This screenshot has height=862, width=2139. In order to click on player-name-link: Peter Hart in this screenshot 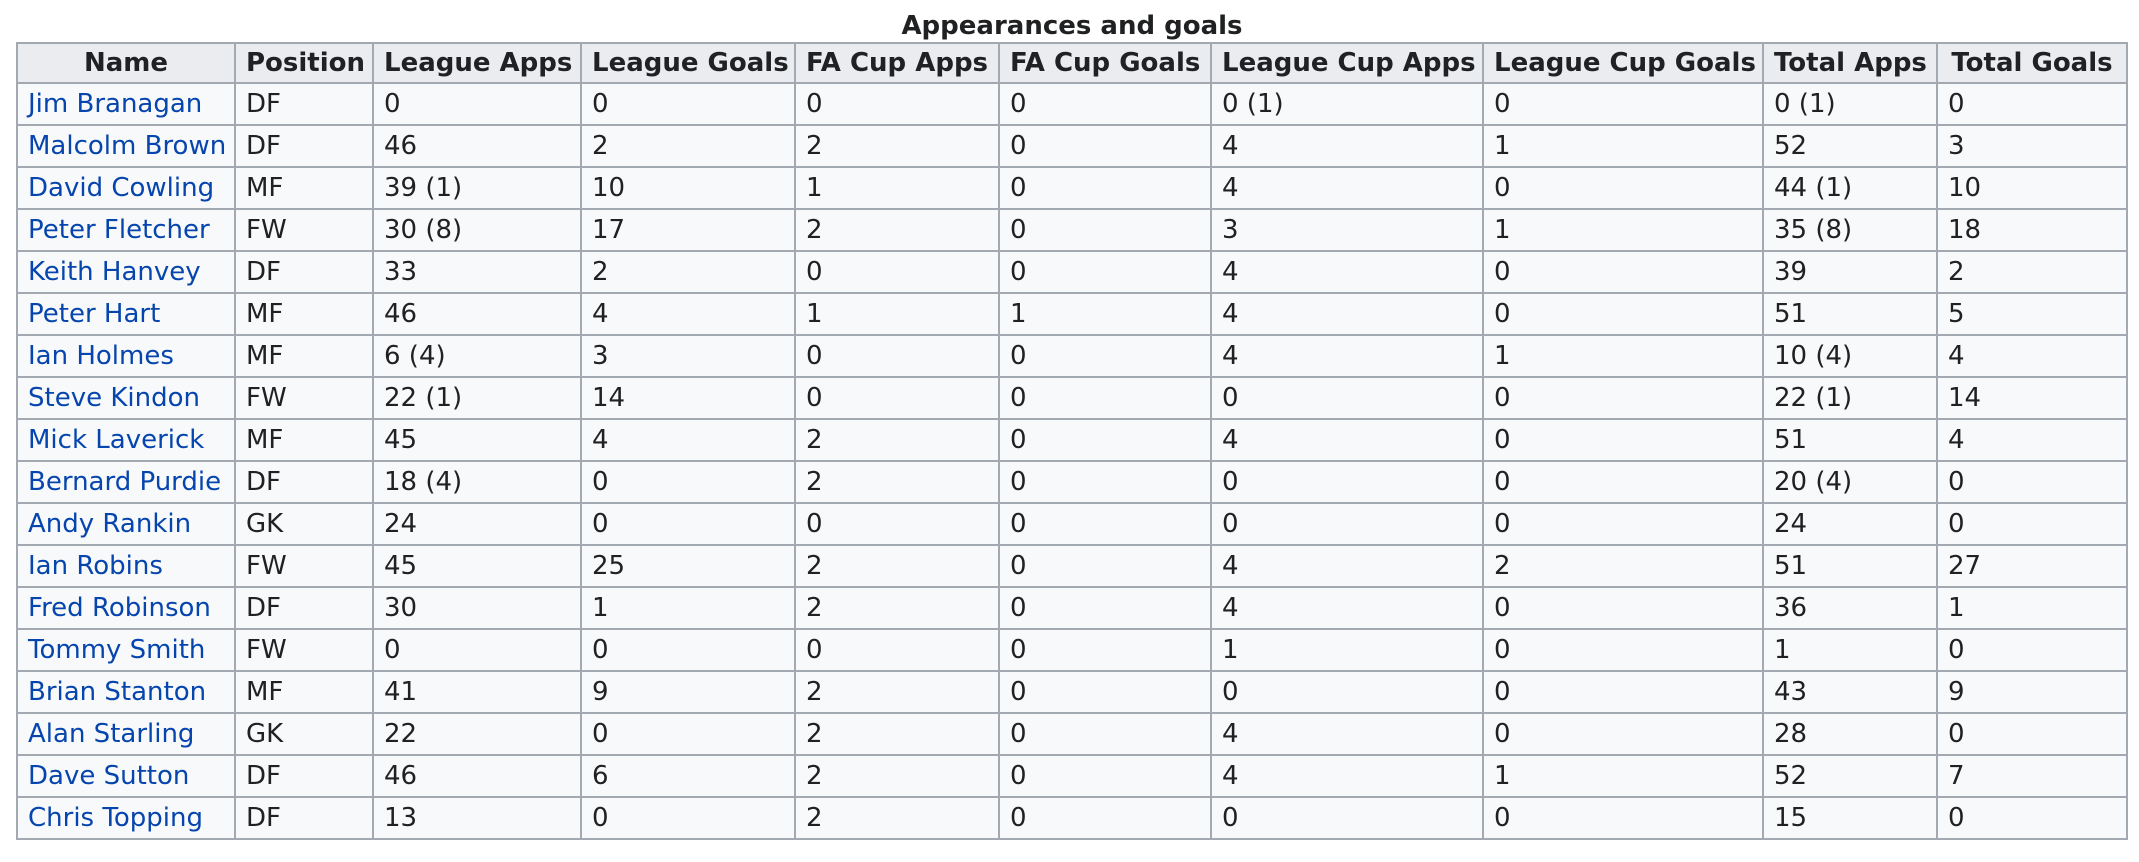, I will do `click(126, 314)`.